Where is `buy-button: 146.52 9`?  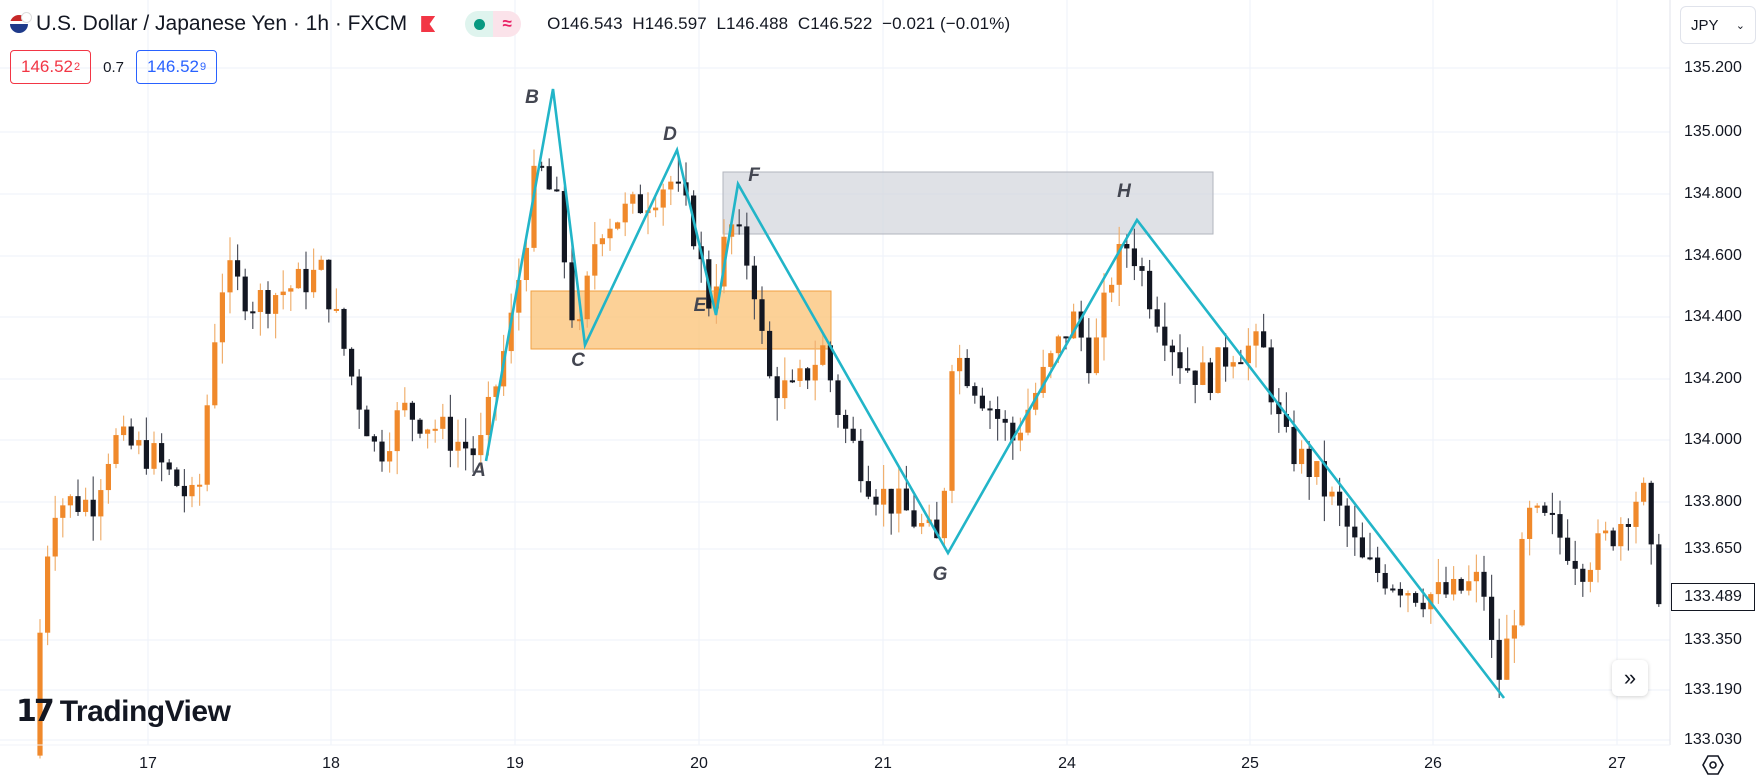 buy-button: 146.52 9 is located at coordinates (176, 67).